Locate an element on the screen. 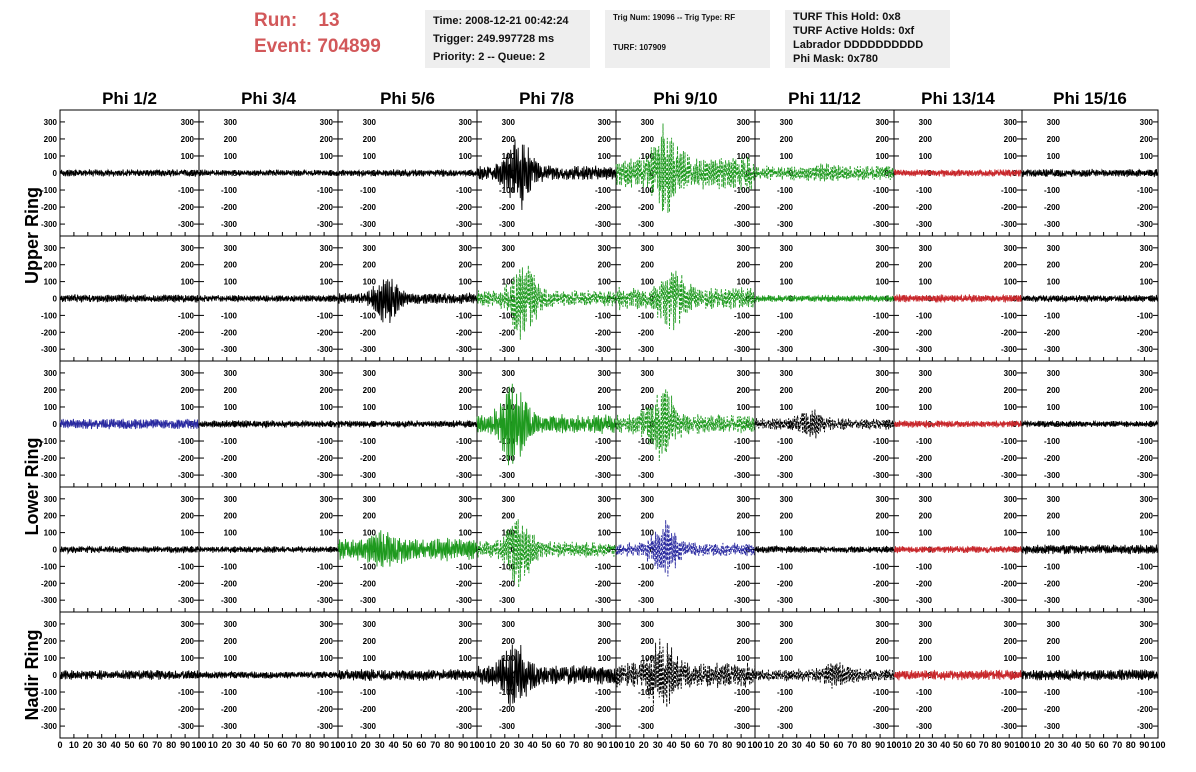 Image resolution: width=1196 pixels, height=772 pixels. column-title: Phi 7/8 is located at coordinates (546, 98).